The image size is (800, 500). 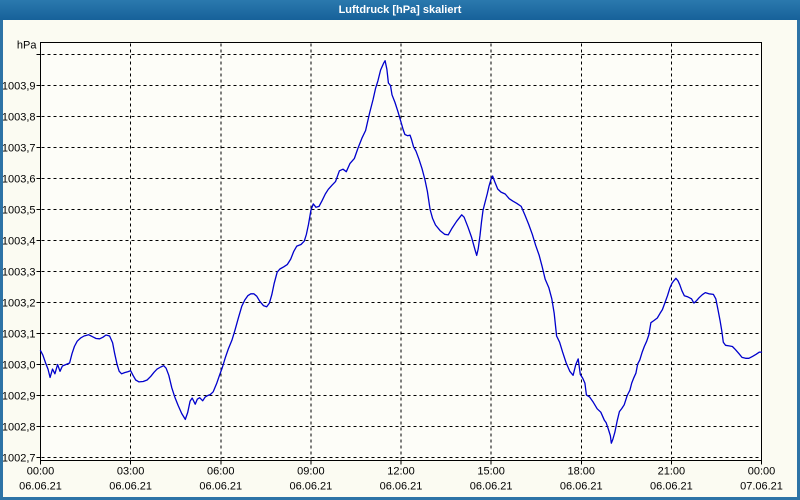 I want to click on x-tick-time-label: 03:00, so click(x=131, y=472).